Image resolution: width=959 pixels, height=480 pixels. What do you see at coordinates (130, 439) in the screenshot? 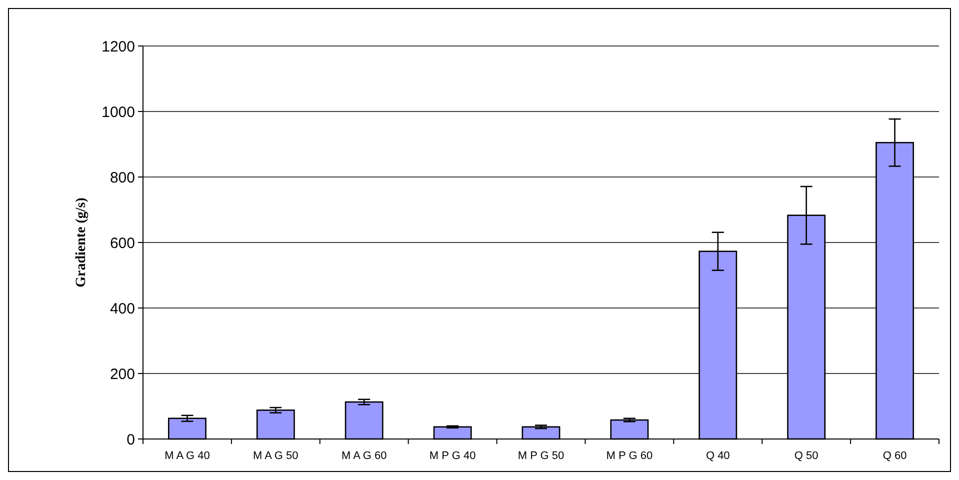
I see `y-tick-label: 0` at bounding box center [130, 439].